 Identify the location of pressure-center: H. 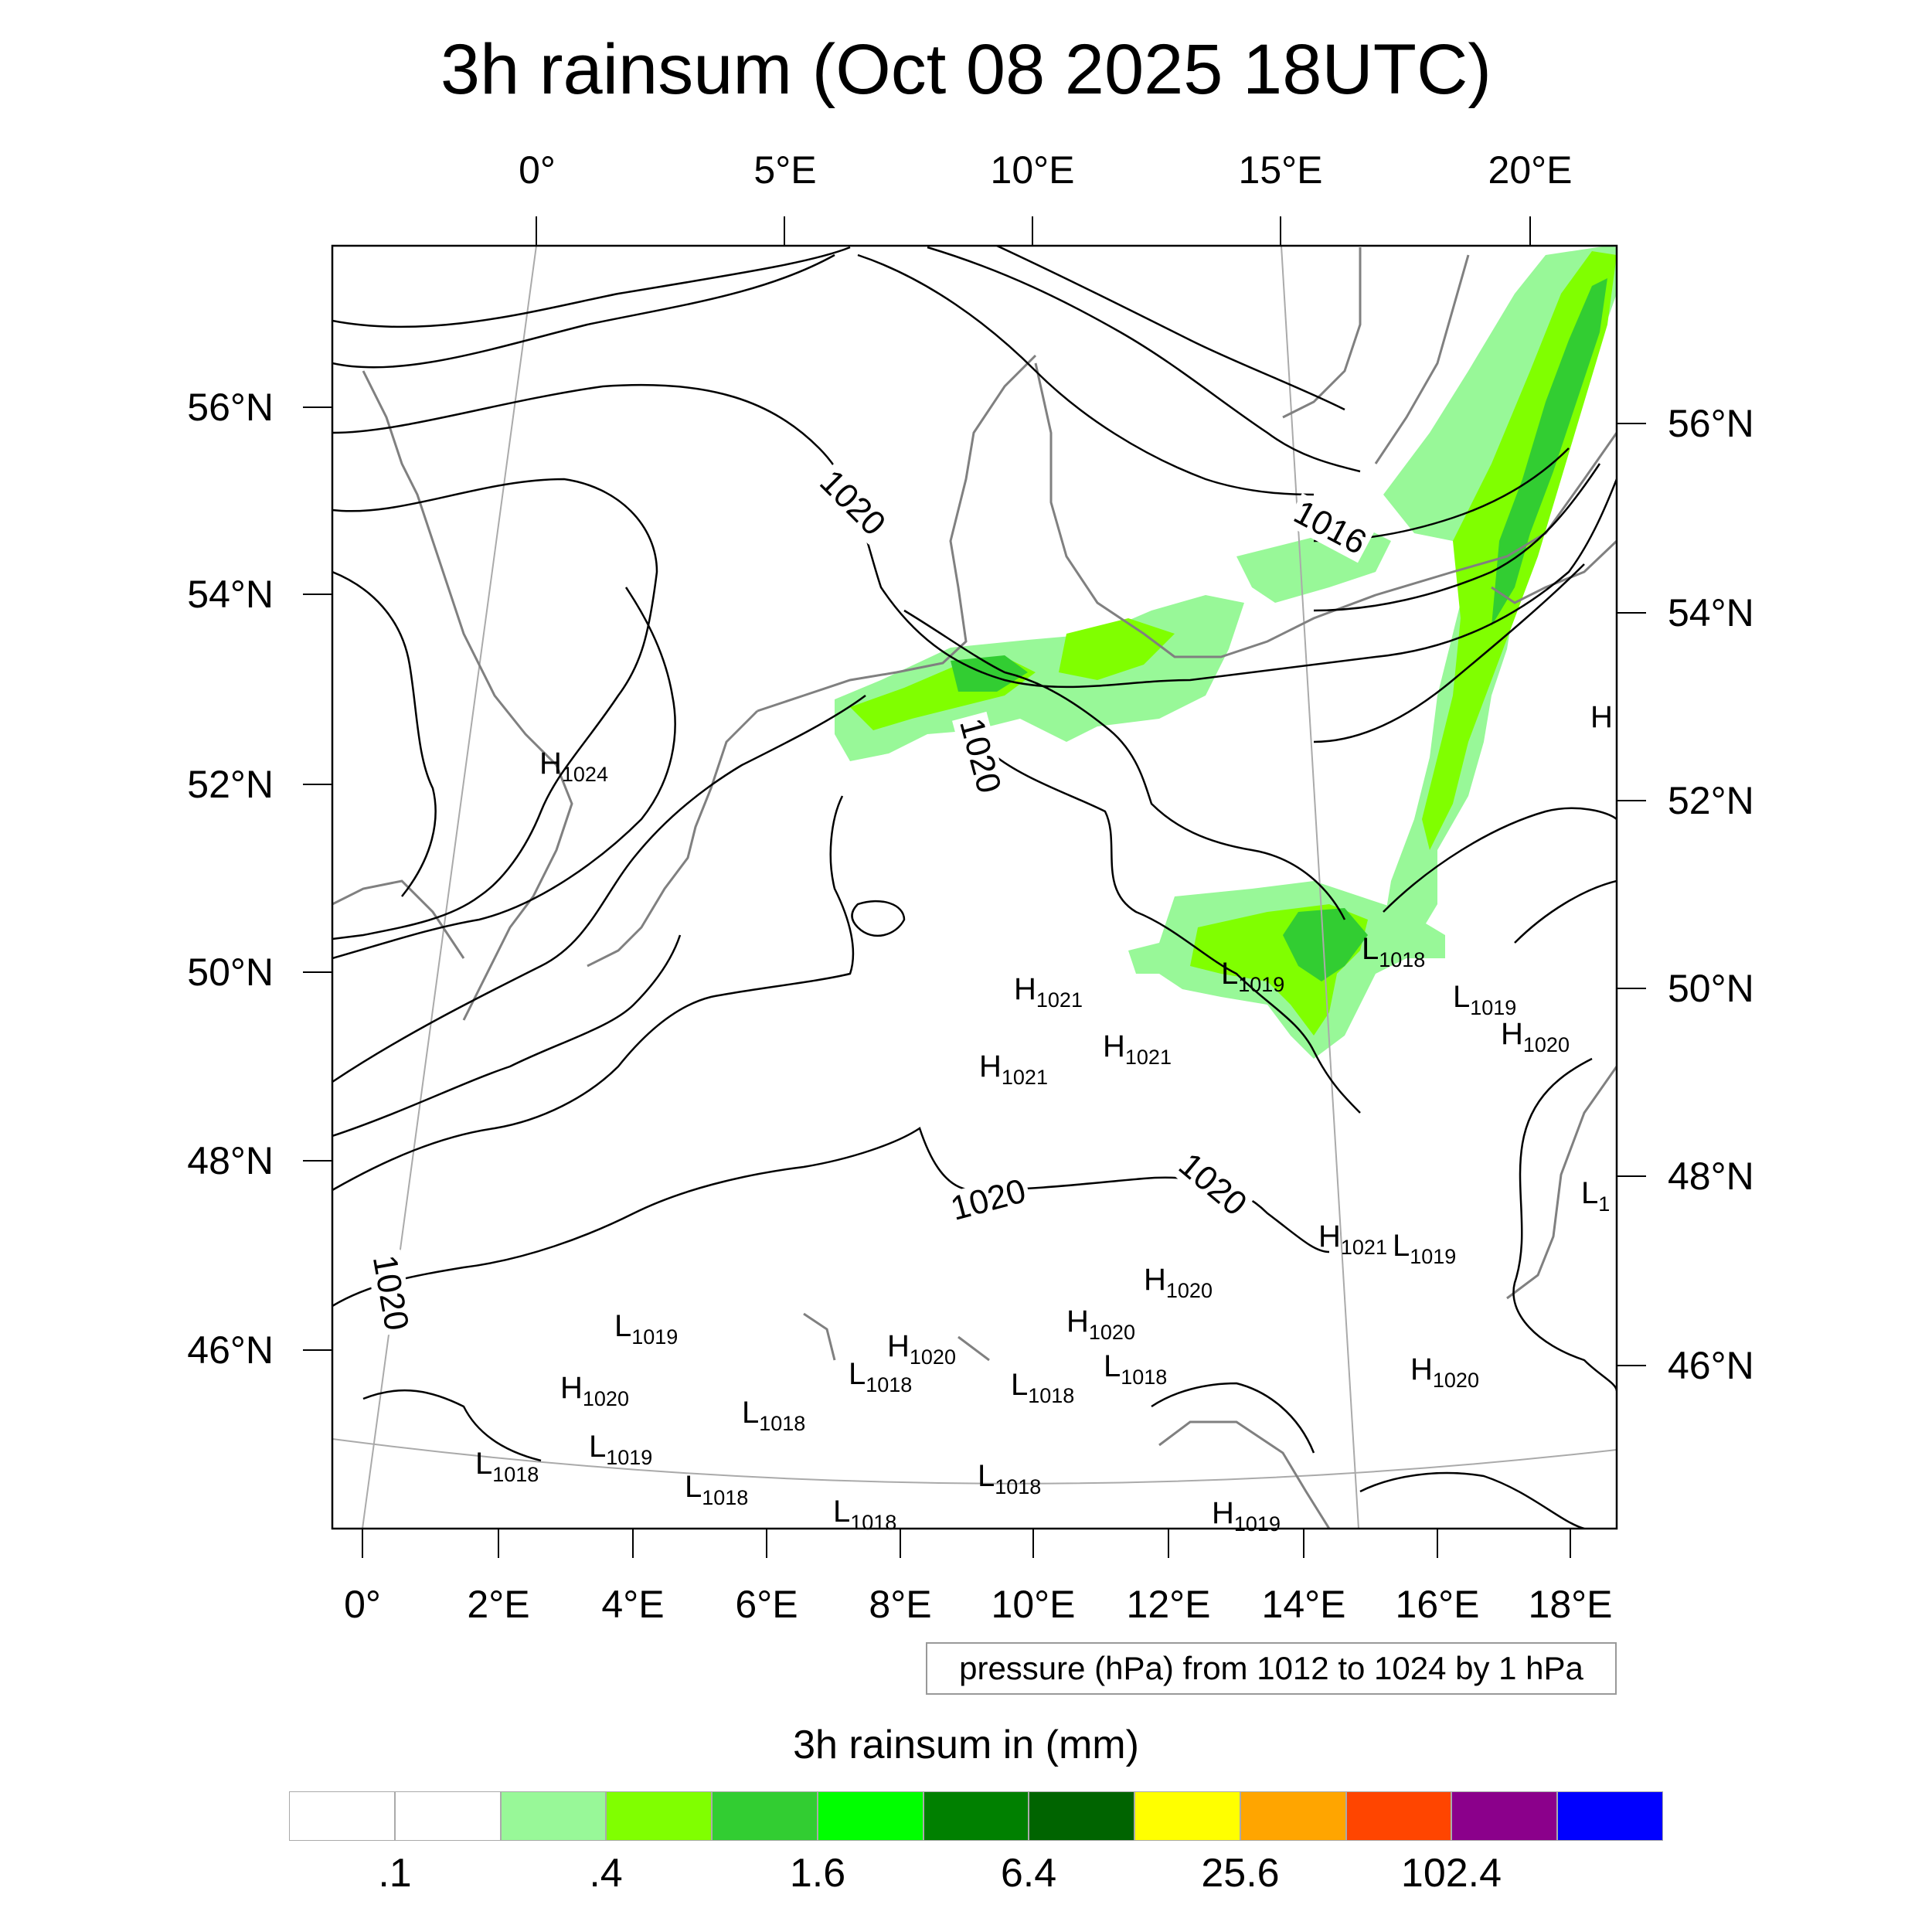
(1601, 717).